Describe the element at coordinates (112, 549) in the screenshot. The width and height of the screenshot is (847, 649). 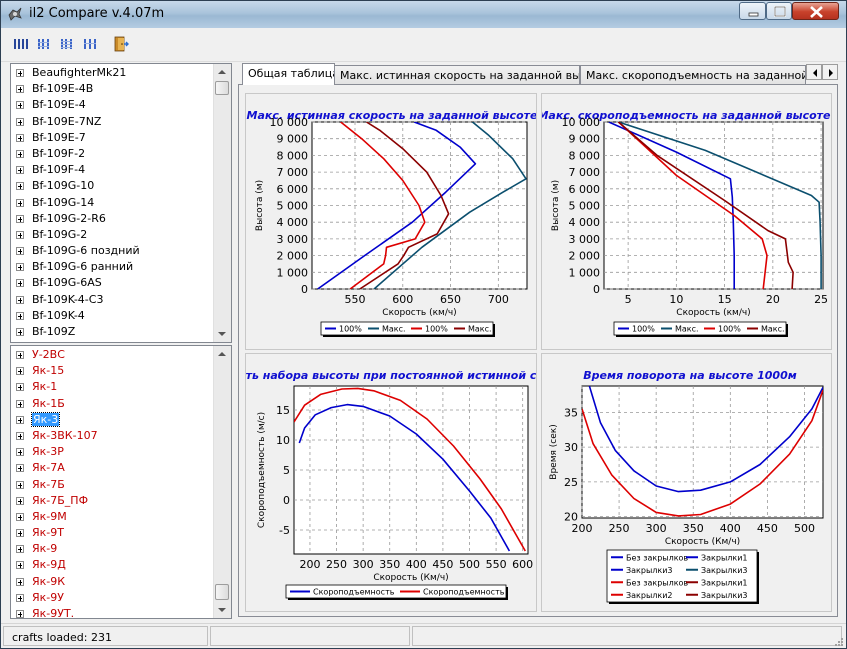
I see `tree-item: Як-9` at that location.